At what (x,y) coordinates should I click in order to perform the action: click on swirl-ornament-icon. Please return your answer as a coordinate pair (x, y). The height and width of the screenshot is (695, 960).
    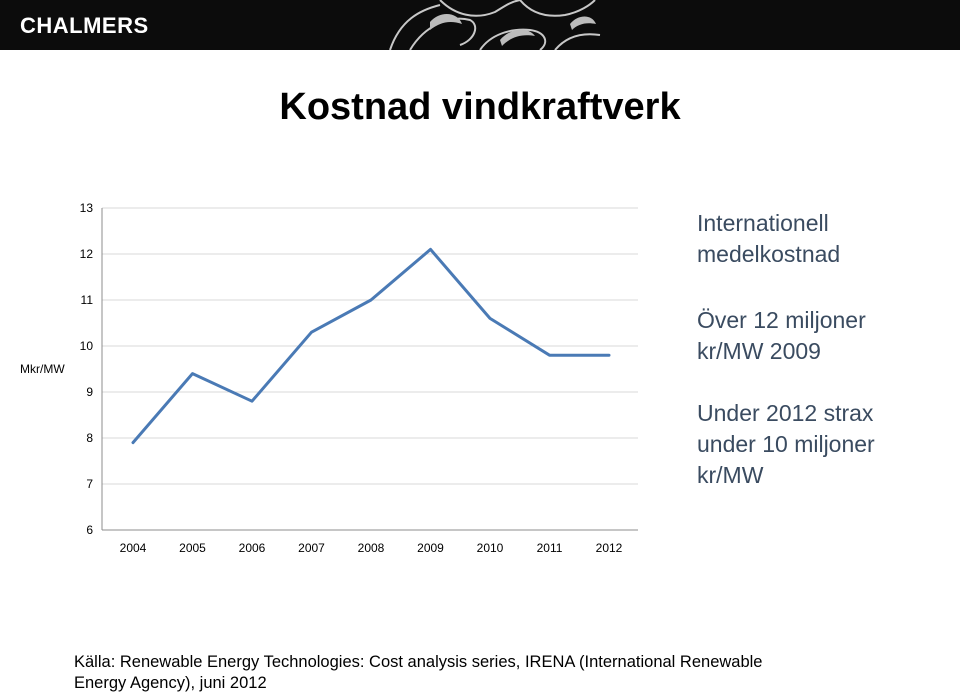
    Looking at the image, I should click on (495, 25).